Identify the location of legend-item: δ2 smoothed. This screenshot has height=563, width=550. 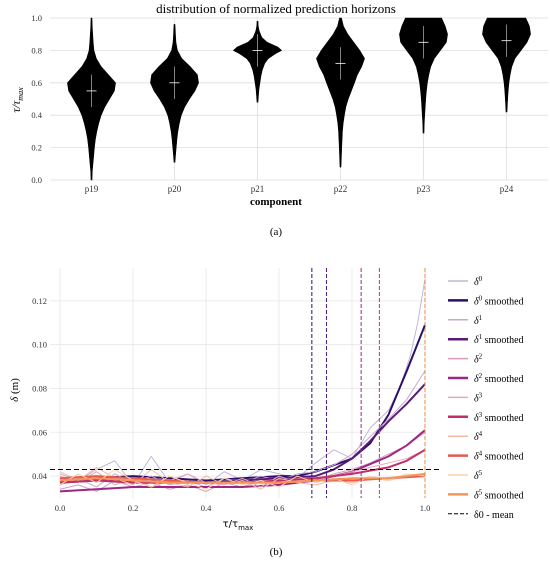
(486, 378).